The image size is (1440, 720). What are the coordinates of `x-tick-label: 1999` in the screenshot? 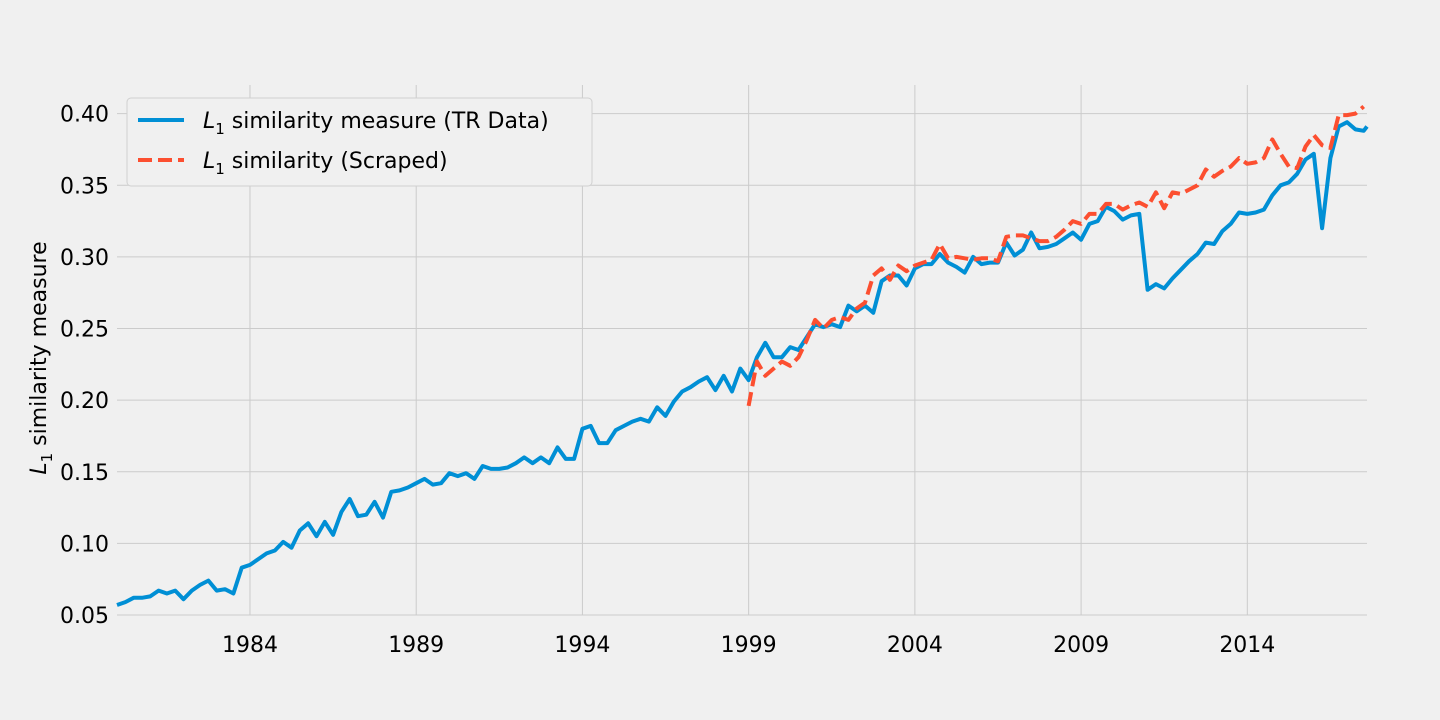 It's located at (749, 645).